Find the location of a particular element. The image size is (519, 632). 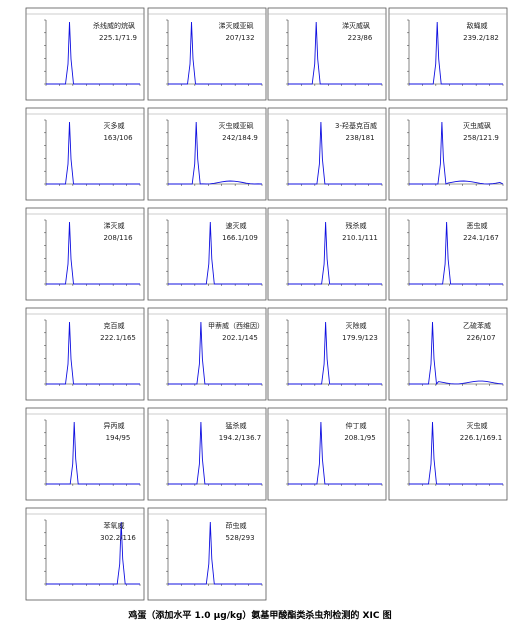

ion-transition: 258/121.9 is located at coordinates (481, 138).